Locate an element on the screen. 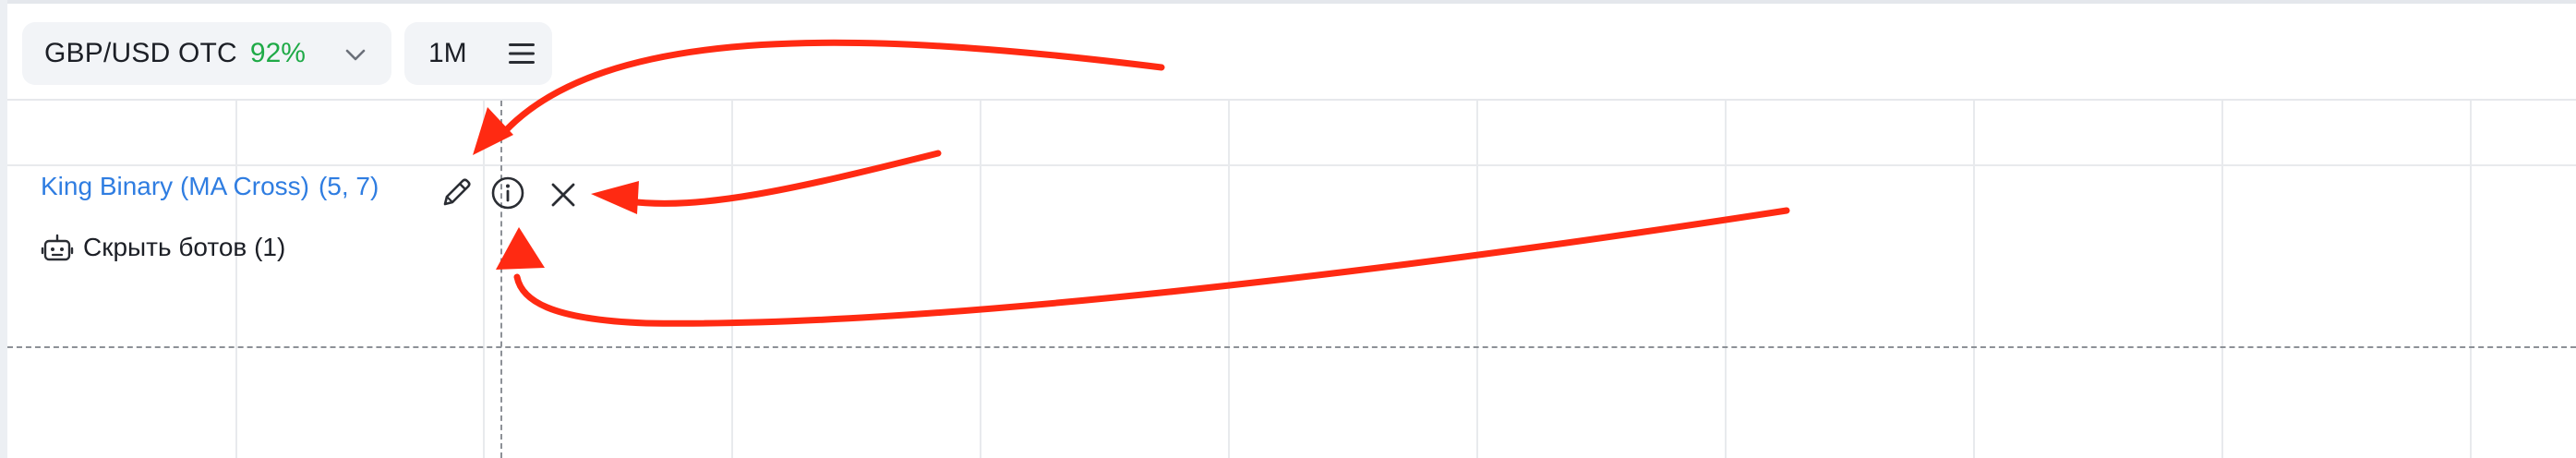 The width and height of the screenshot is (2576, 458). robot-icon is located at coordinates (57, 247).